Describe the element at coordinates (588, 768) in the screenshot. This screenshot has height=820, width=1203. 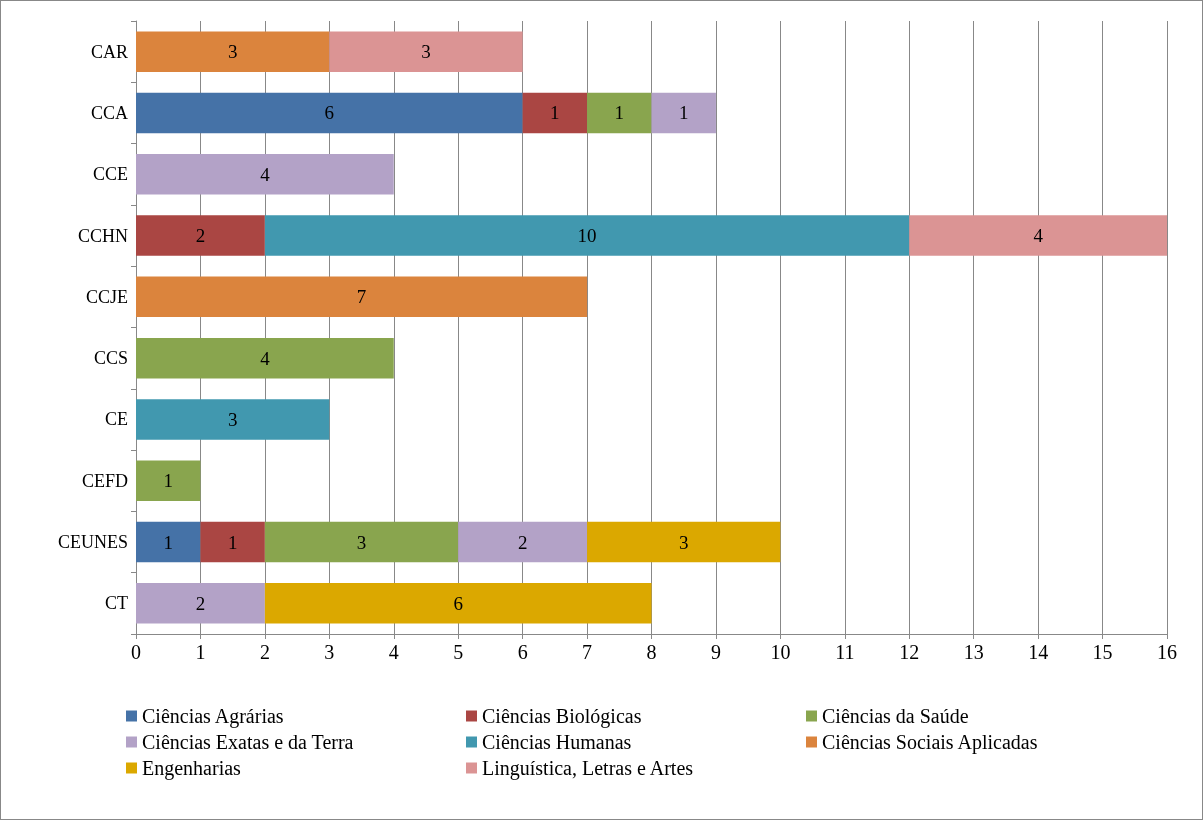
I see `legend-label: Linguística, Letras e Artes` at that location.